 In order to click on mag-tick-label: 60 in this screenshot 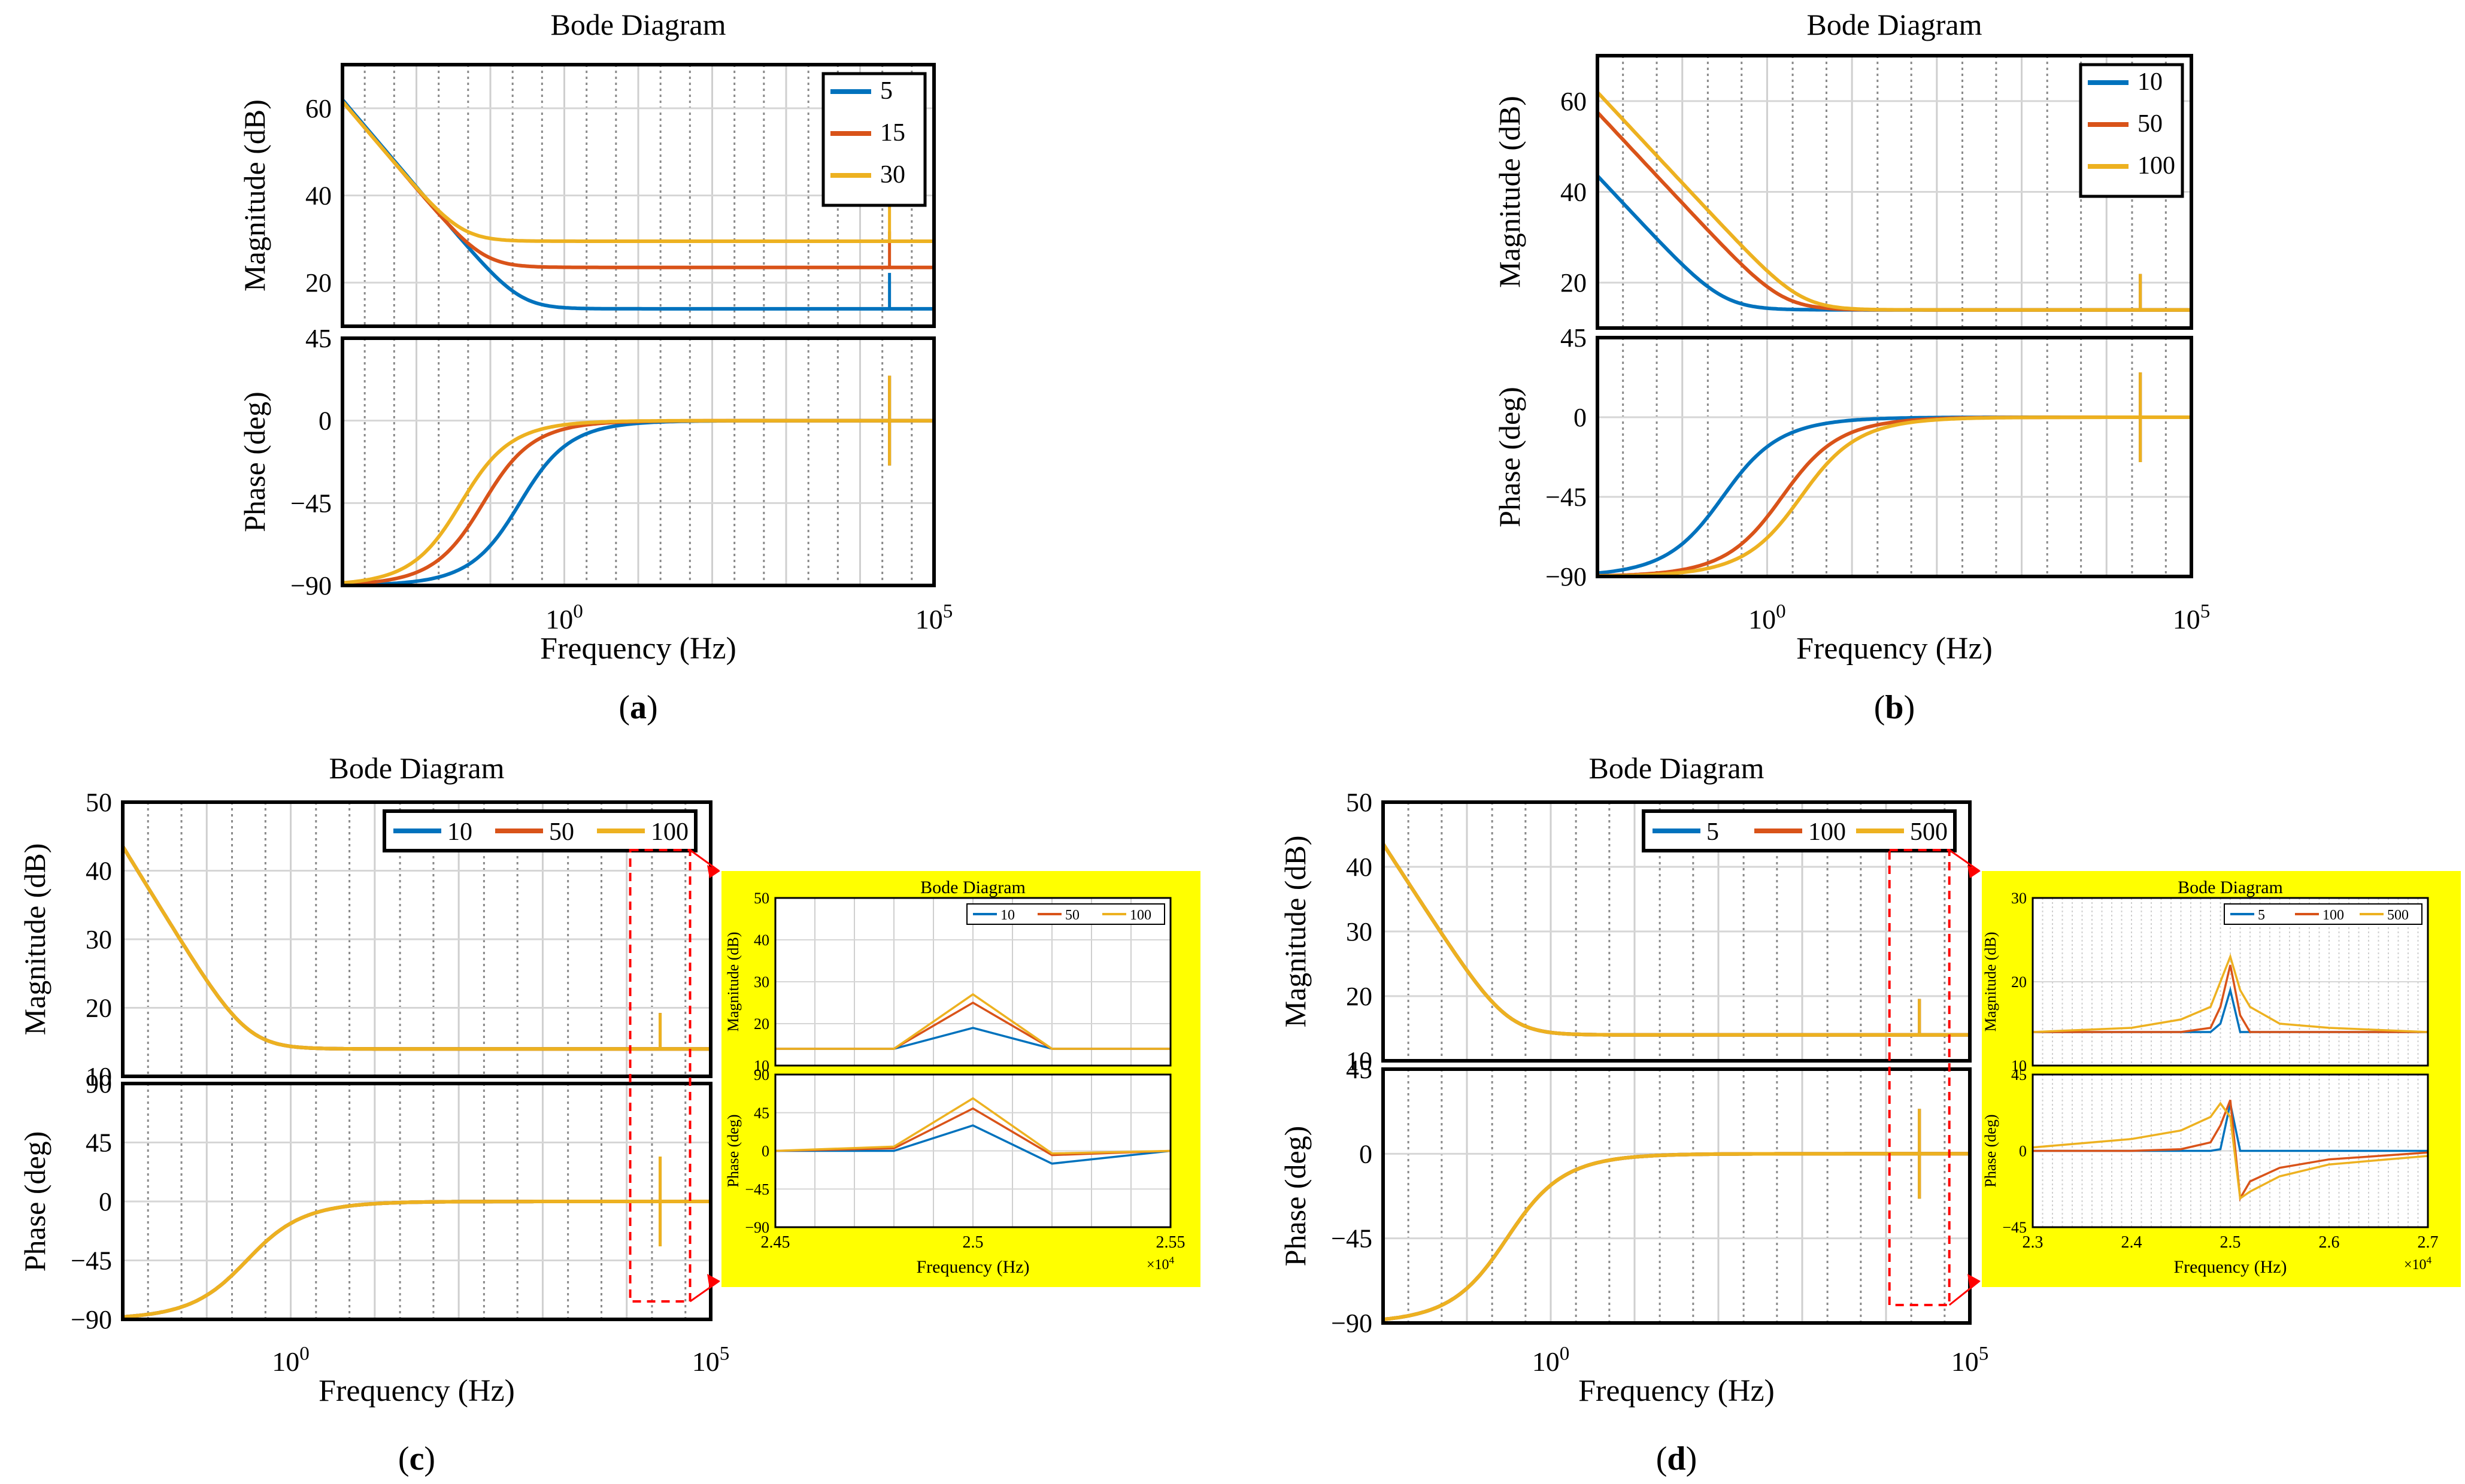, I will do `click(1574, 101)`.